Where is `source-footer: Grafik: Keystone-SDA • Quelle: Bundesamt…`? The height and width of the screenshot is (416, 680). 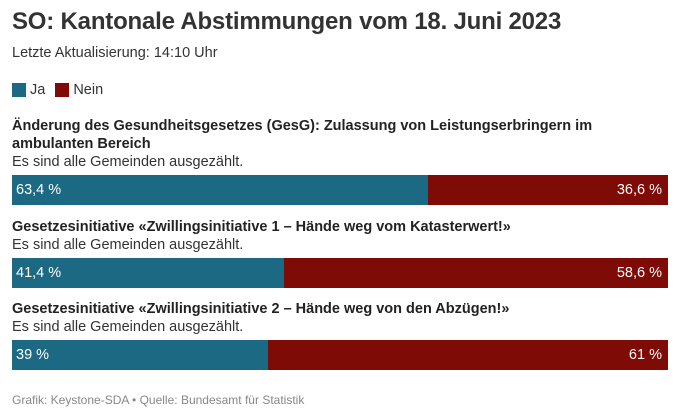
source-footer: Grafik: Keystone-SDA • Quelle: Bundesamt… is located at coordinates (158, 400).